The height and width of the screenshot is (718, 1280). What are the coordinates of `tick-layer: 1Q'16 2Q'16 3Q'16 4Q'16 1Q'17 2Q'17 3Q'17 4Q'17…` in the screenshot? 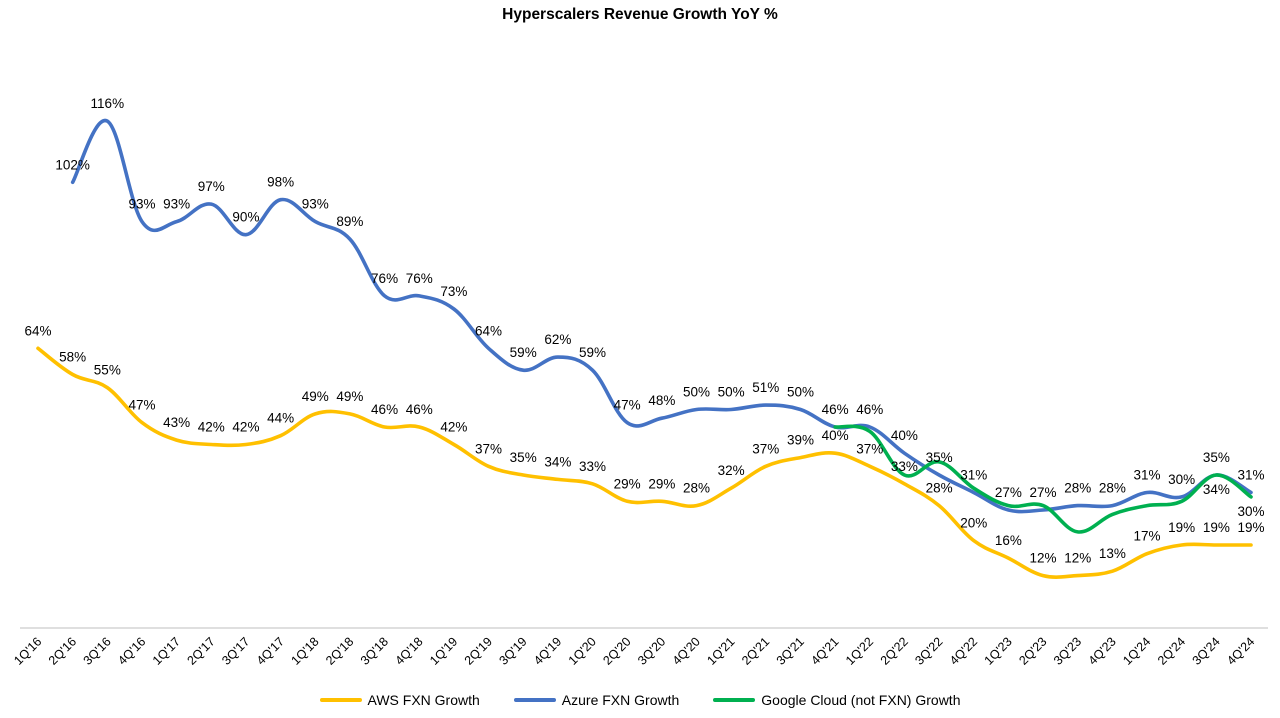 It's located at (634, 651).